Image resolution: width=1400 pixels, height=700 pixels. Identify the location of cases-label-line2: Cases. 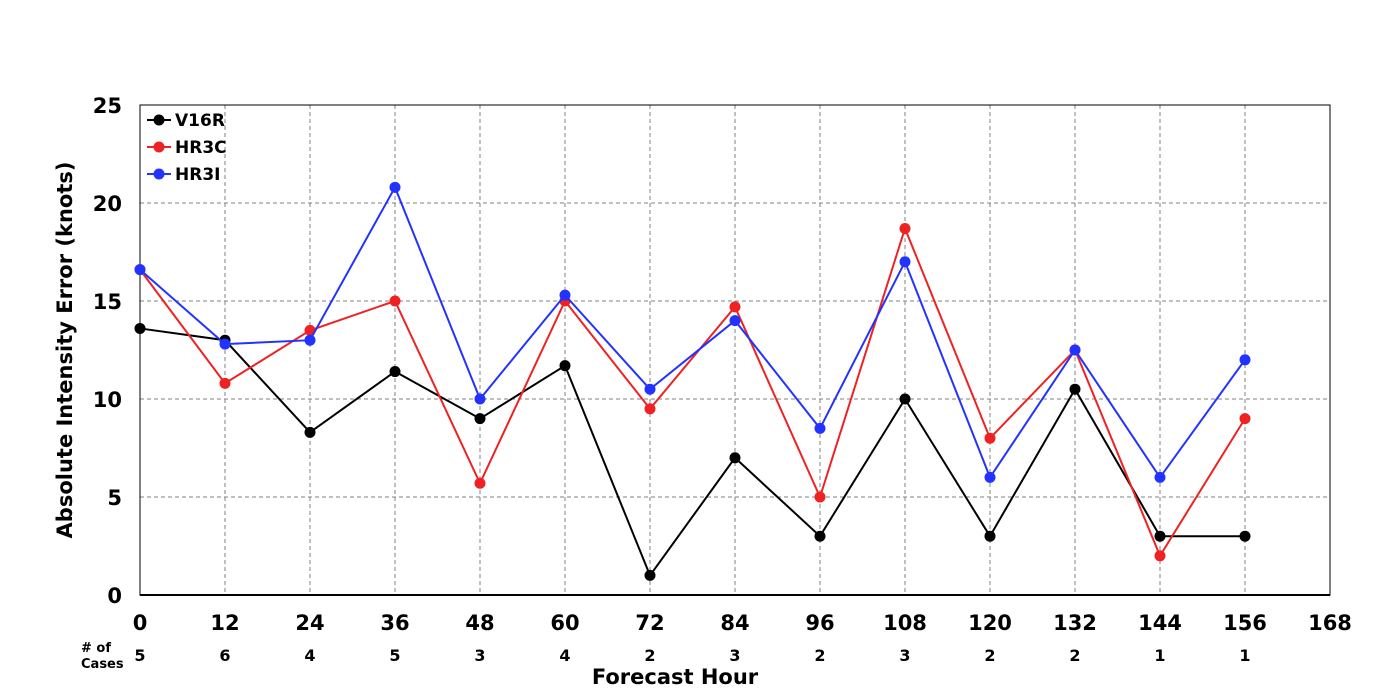
(102, 664).